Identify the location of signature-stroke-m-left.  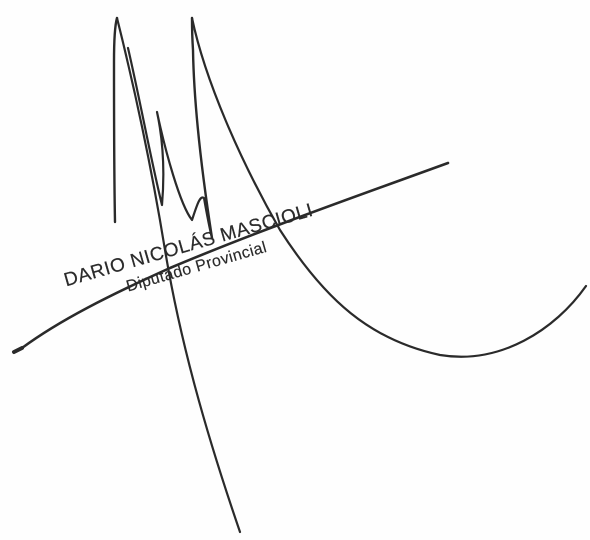
(115, 120).